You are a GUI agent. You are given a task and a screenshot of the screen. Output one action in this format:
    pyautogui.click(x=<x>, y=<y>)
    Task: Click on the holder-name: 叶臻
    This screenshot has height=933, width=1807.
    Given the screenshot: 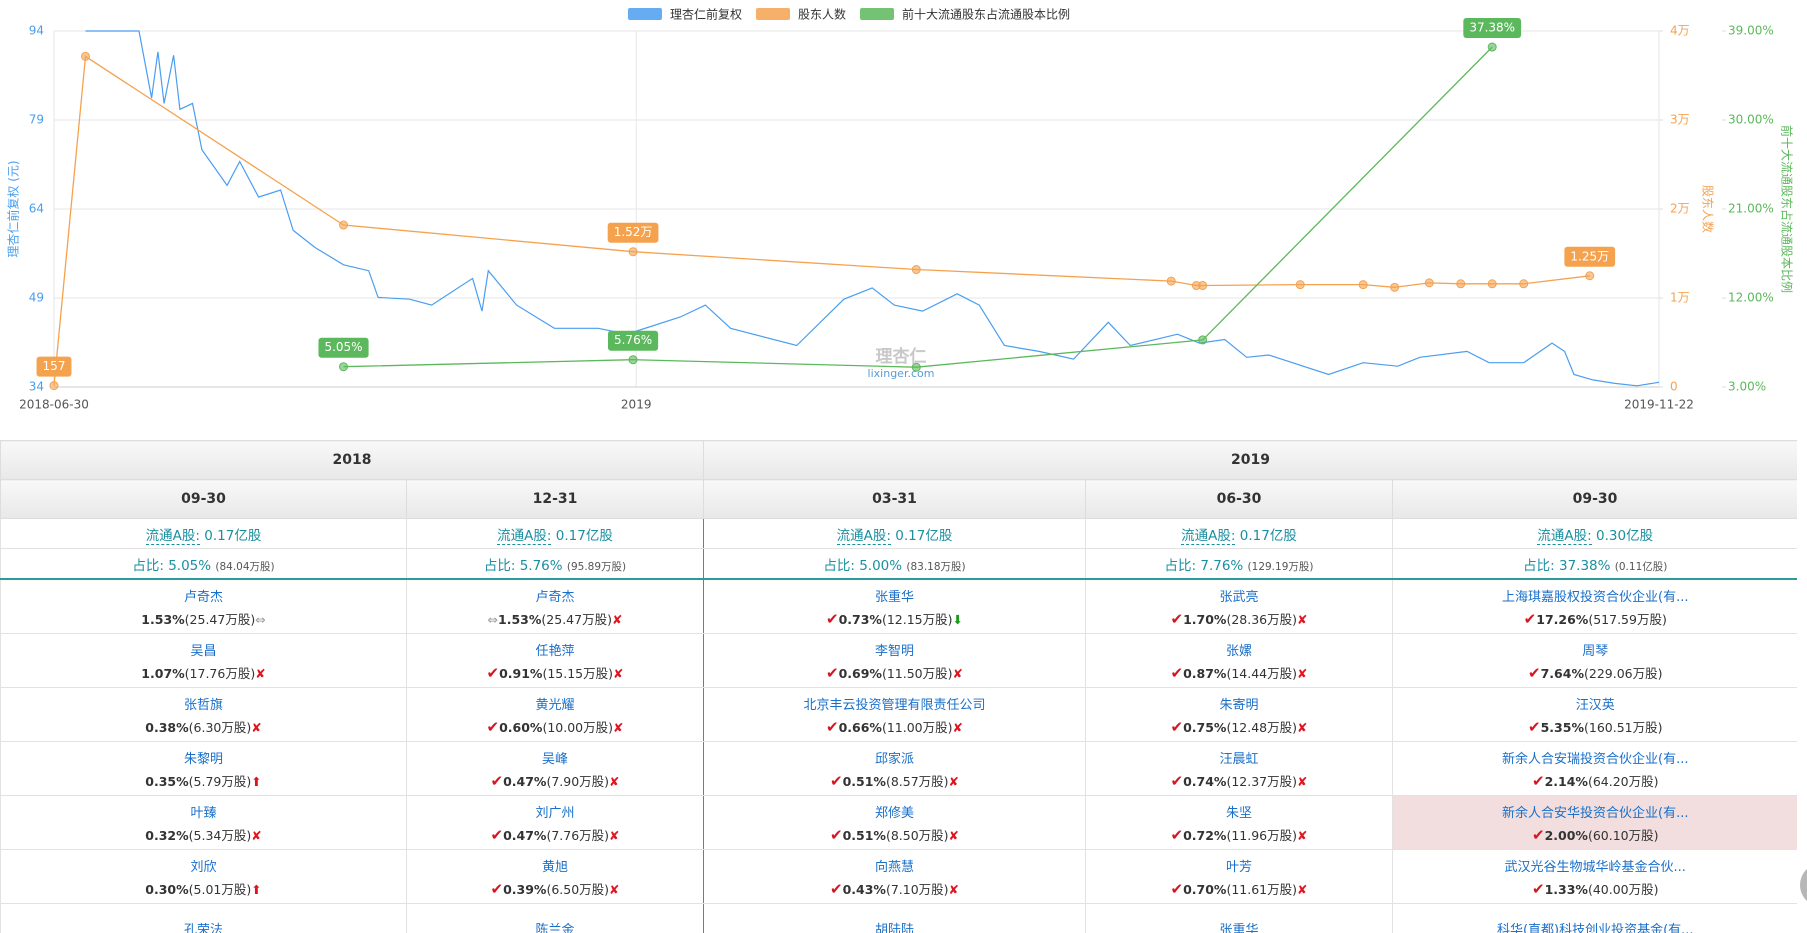 What is the action you would take?
    pyautogui.click(x=203, y=813)
    